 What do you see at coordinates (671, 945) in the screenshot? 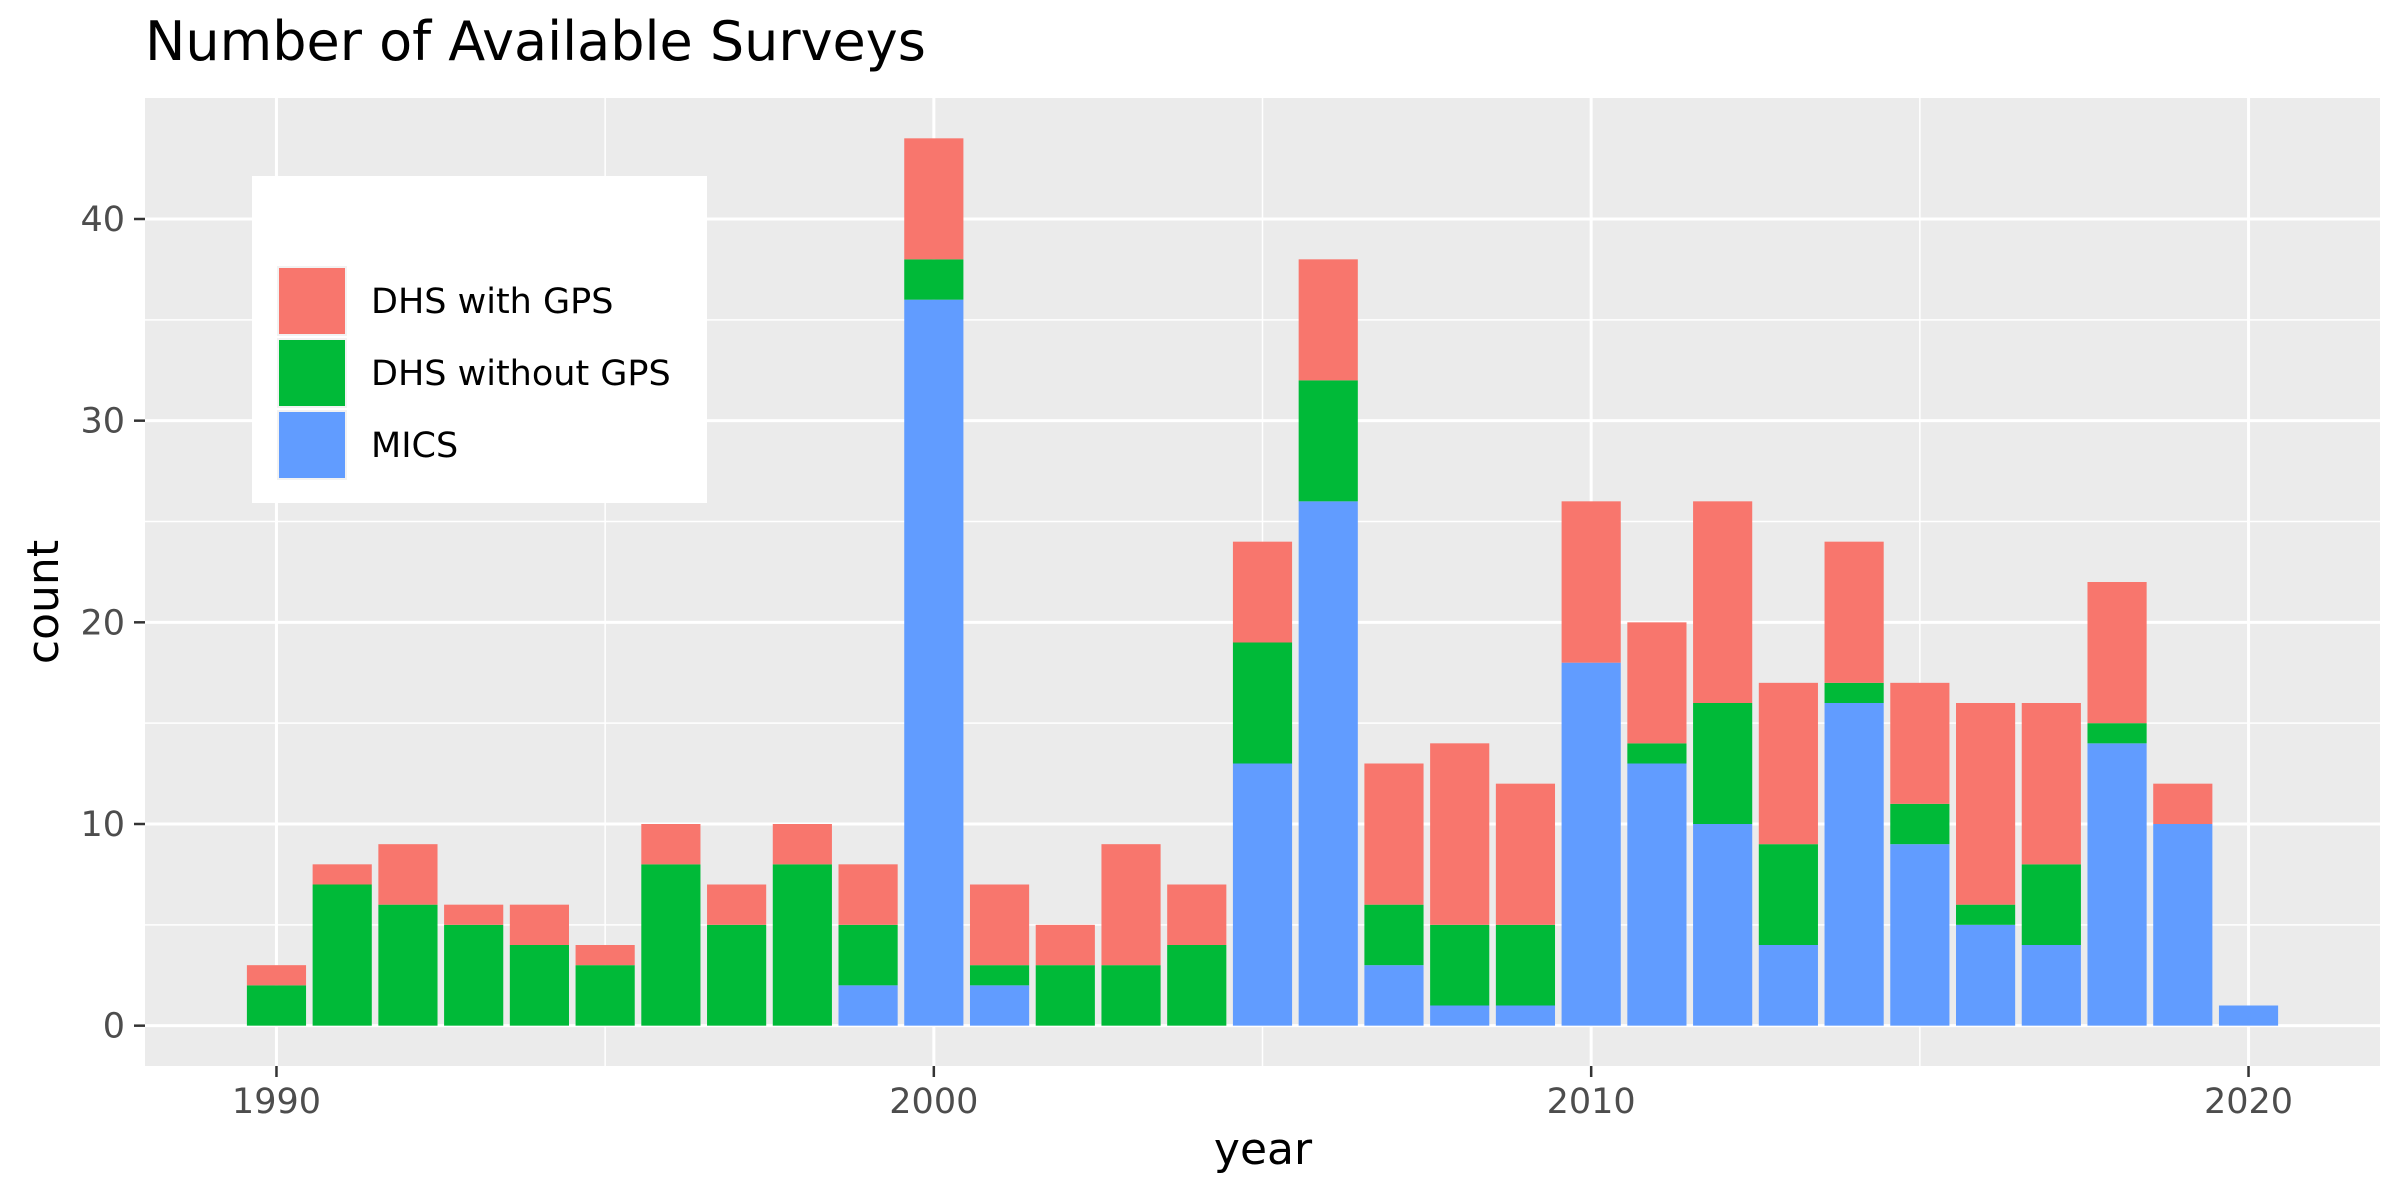
I see `bar-dhs-without-gps-1996` at bounding box center [671, 945].